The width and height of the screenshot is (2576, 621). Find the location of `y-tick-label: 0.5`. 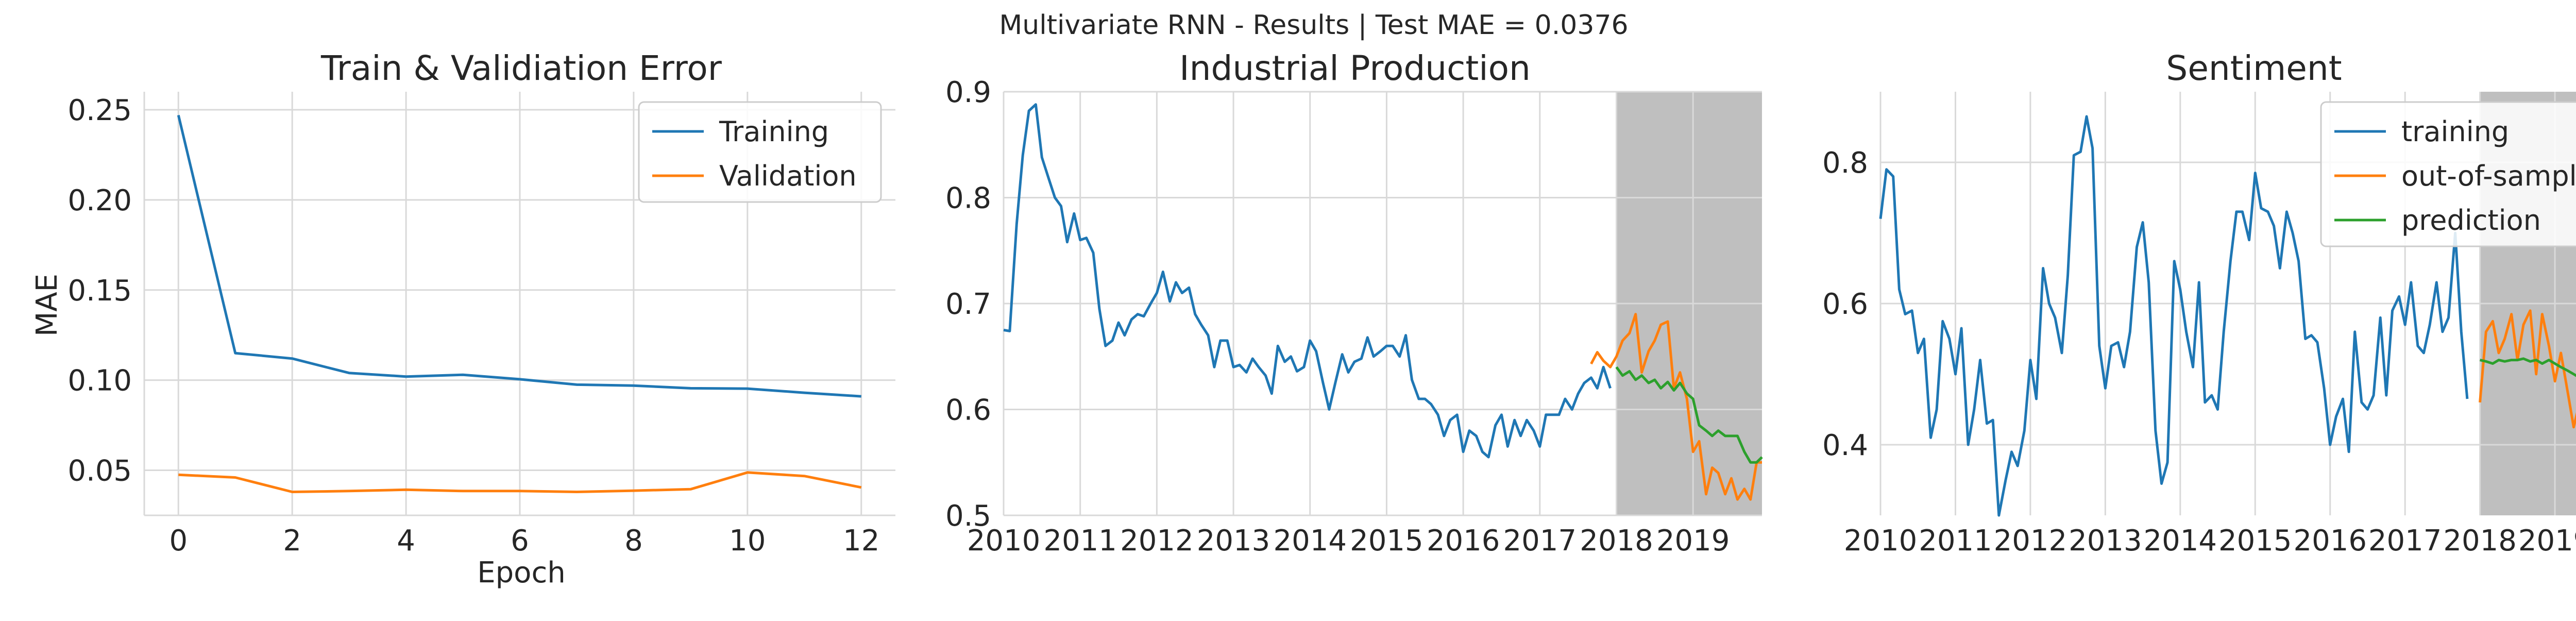

y-tick-label: 0.5 is located at coordinates (968, 516).